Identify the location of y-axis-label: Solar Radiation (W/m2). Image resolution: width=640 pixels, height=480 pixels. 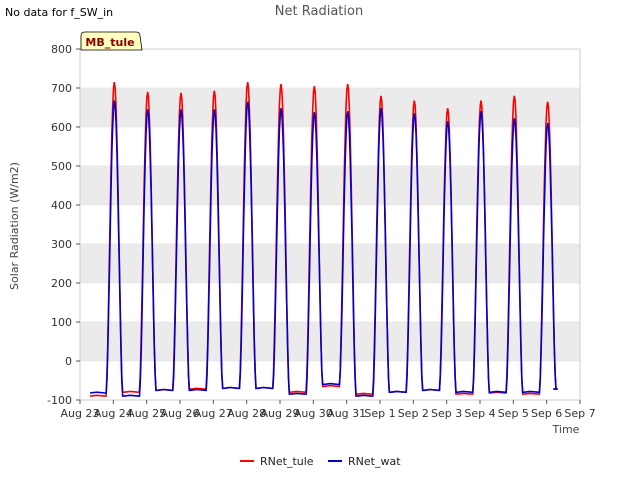
(14, 226).